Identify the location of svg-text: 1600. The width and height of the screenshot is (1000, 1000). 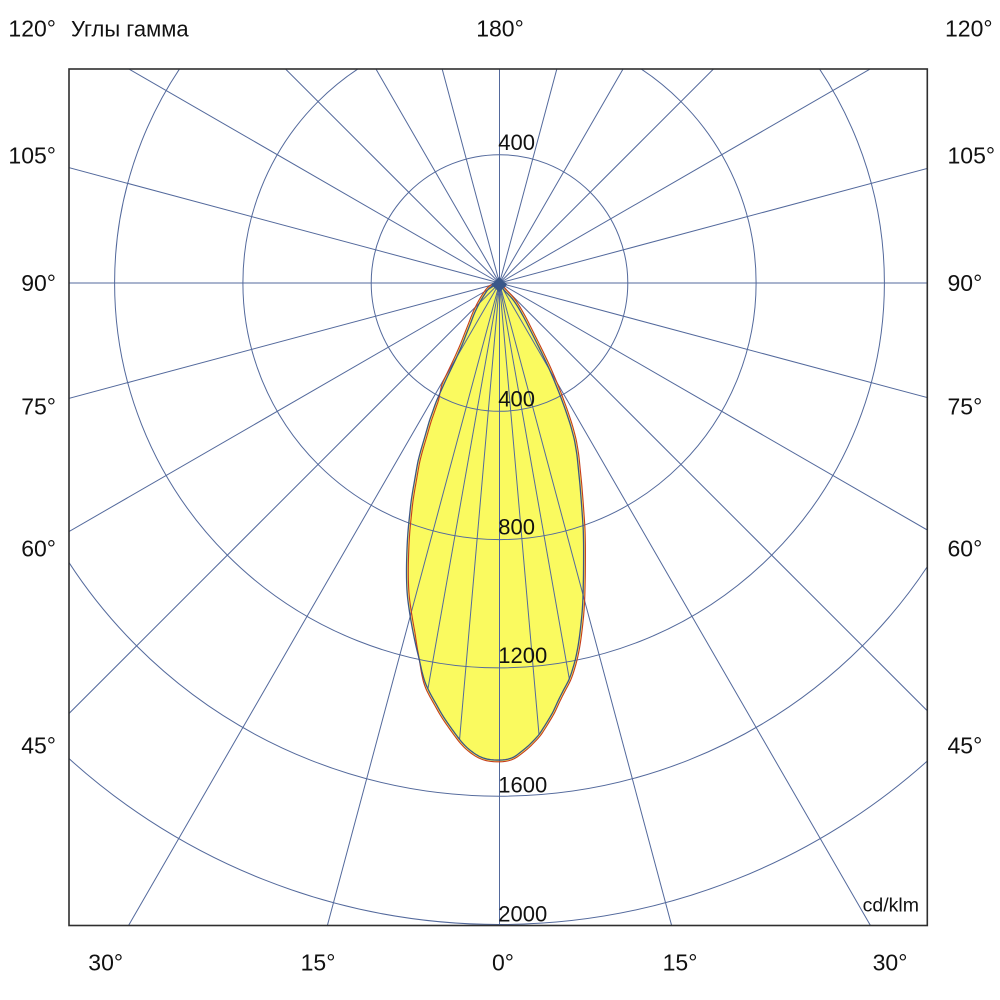
(522, 785).